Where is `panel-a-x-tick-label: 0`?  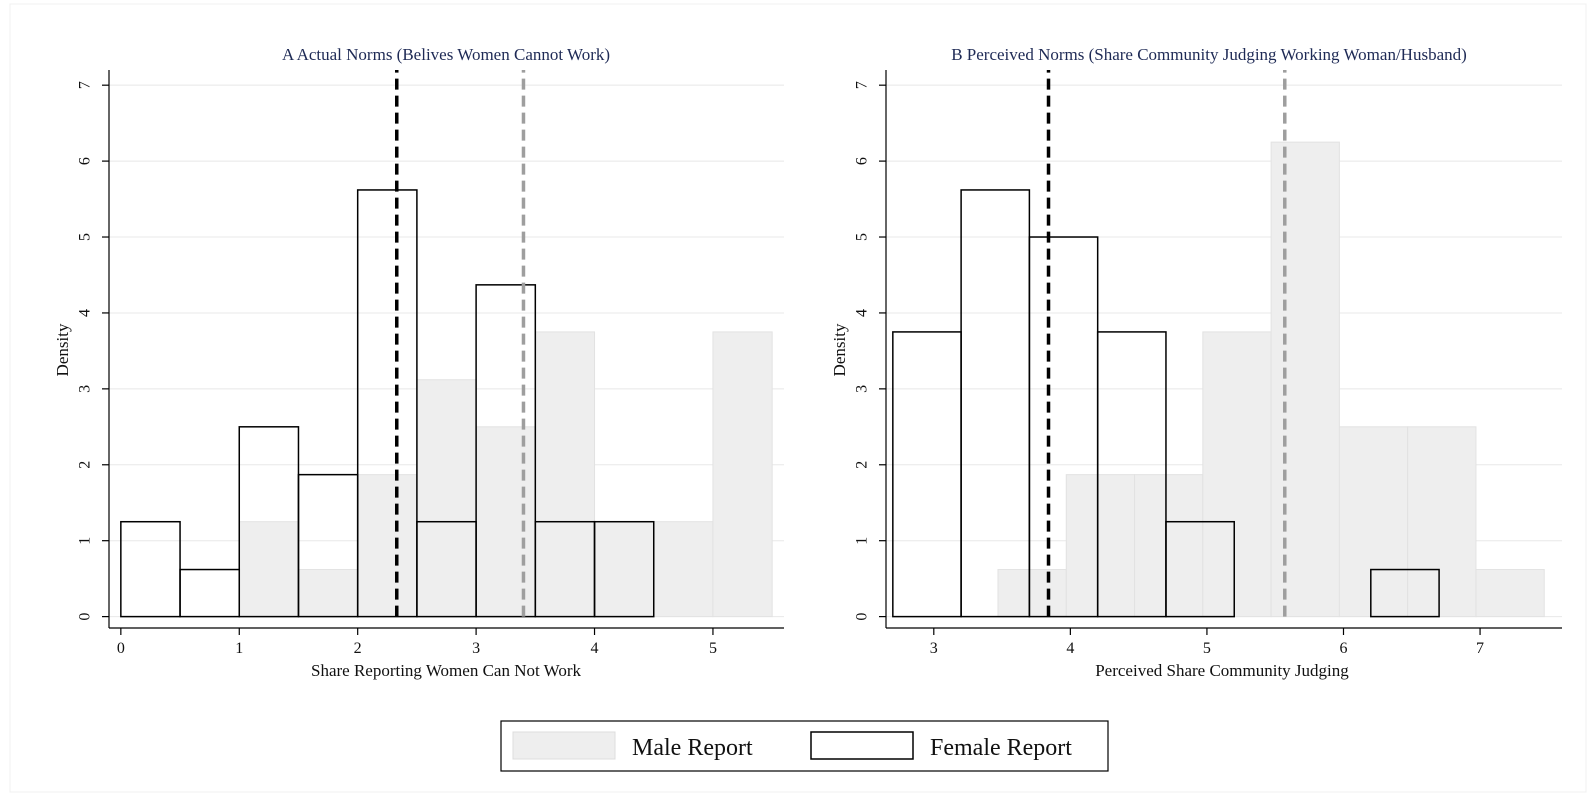 panel-a-x-tick-label: 0 is located at coordinates (121, 648).